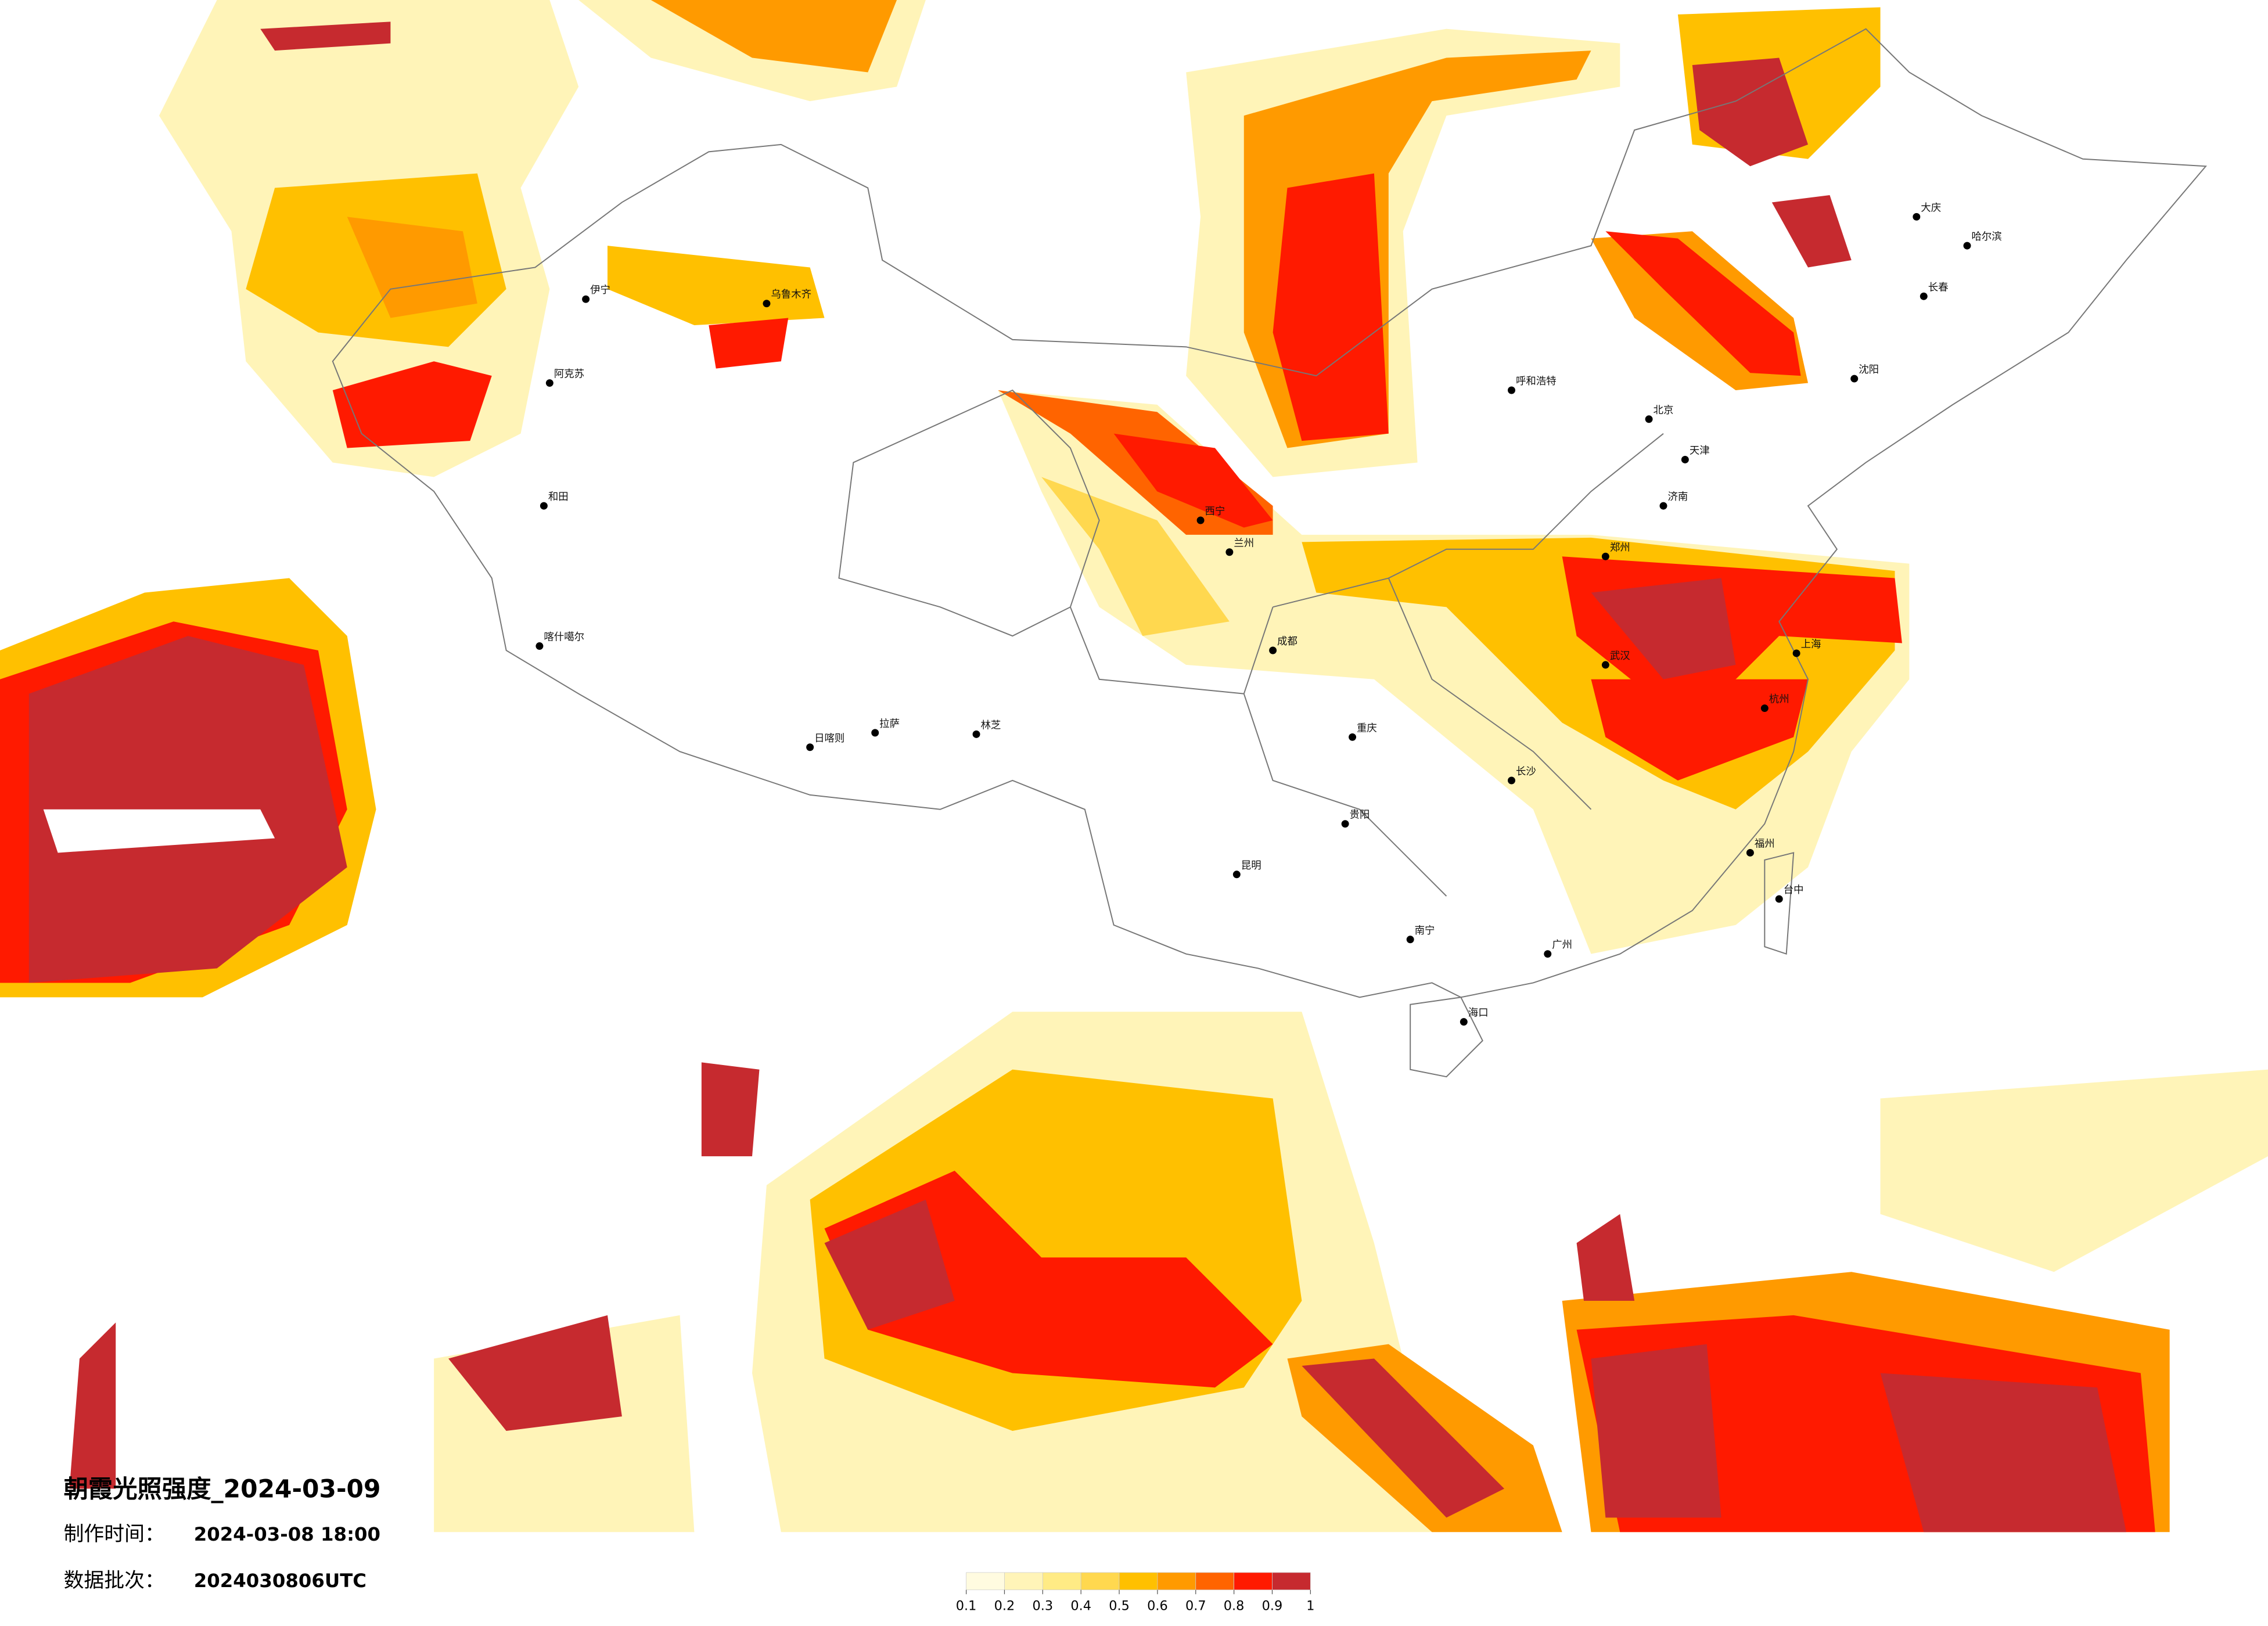  What do you see at coordinates (1119, 1606) in the screenshot?
I see `colorbar-tick-label: 0.5` at bounding box center [1119, 1606].